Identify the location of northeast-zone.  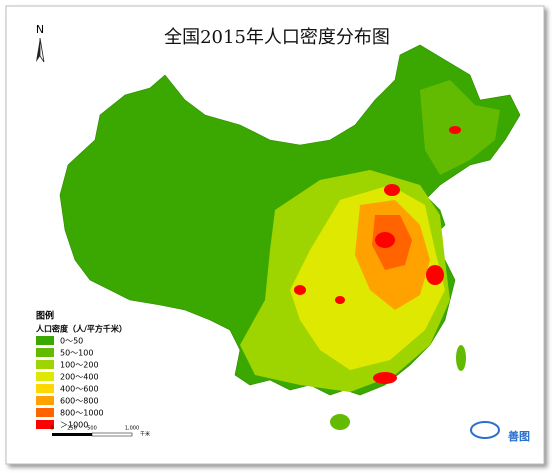
(460, 127).